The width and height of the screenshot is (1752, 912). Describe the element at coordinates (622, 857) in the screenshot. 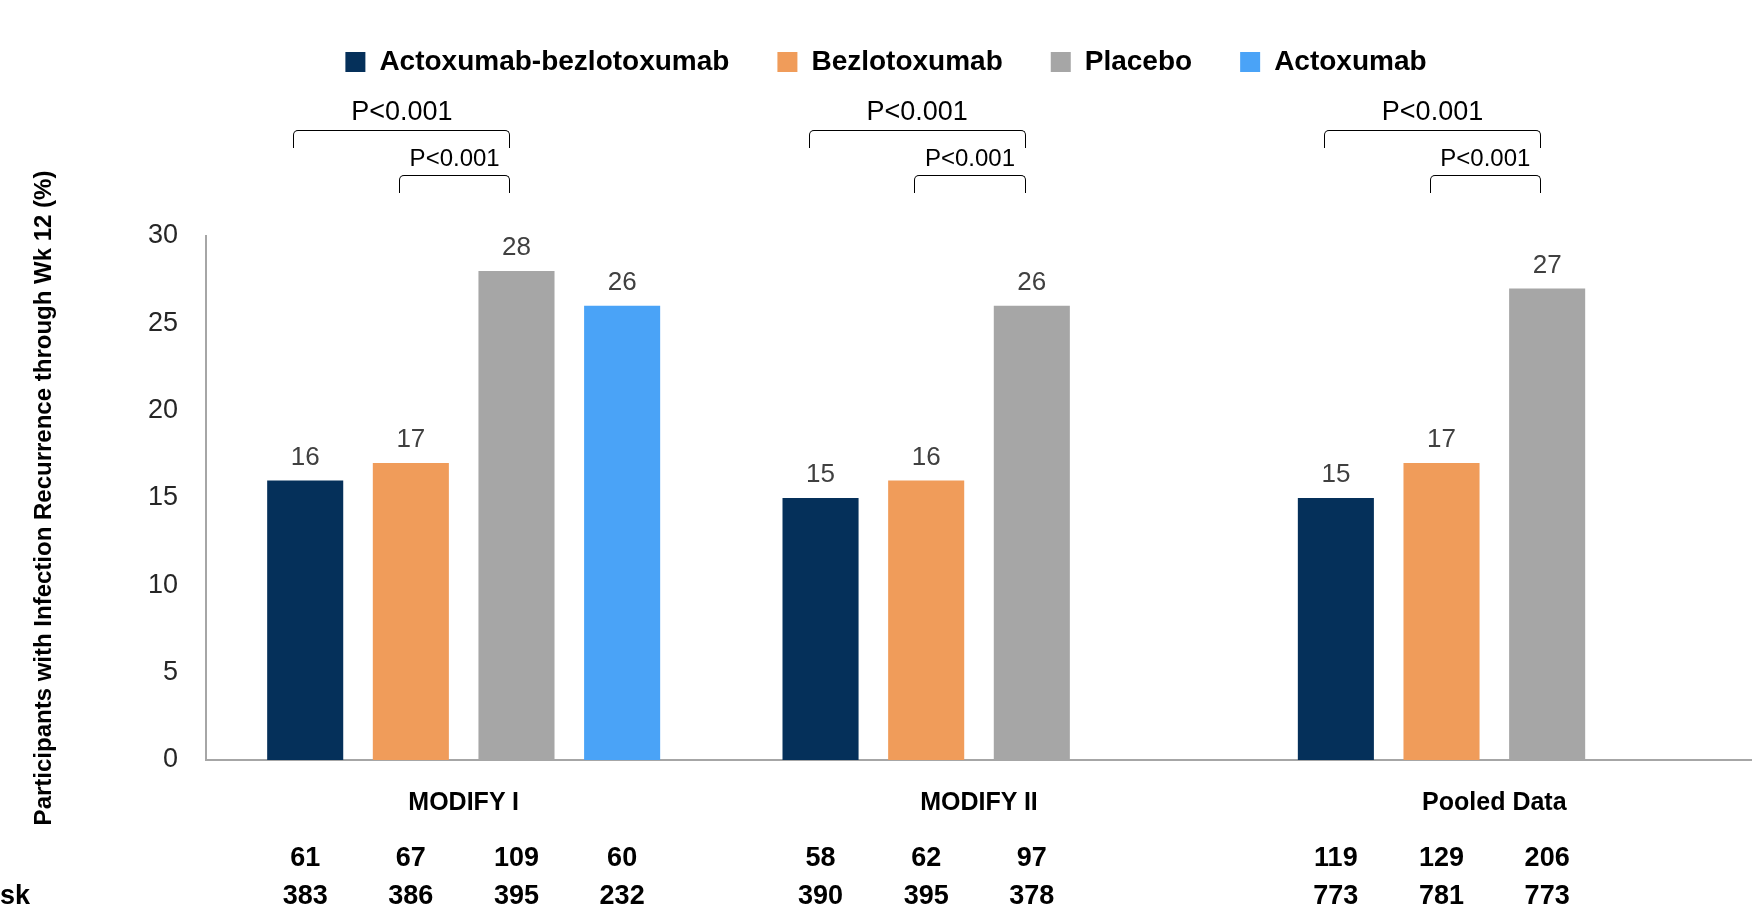

I see `text: 60` at that location.